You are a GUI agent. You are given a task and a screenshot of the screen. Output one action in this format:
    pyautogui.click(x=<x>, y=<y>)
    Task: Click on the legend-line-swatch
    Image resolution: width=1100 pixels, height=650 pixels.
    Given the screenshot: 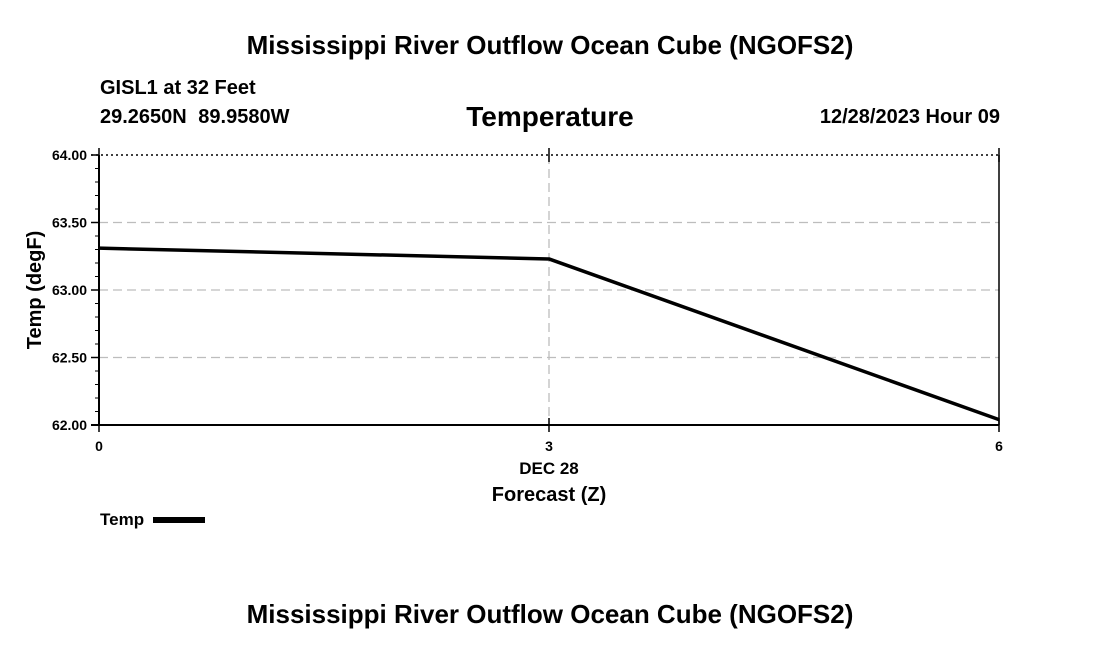 What is the action you would take?
    pyautogui.click(x=179, y=520)
    